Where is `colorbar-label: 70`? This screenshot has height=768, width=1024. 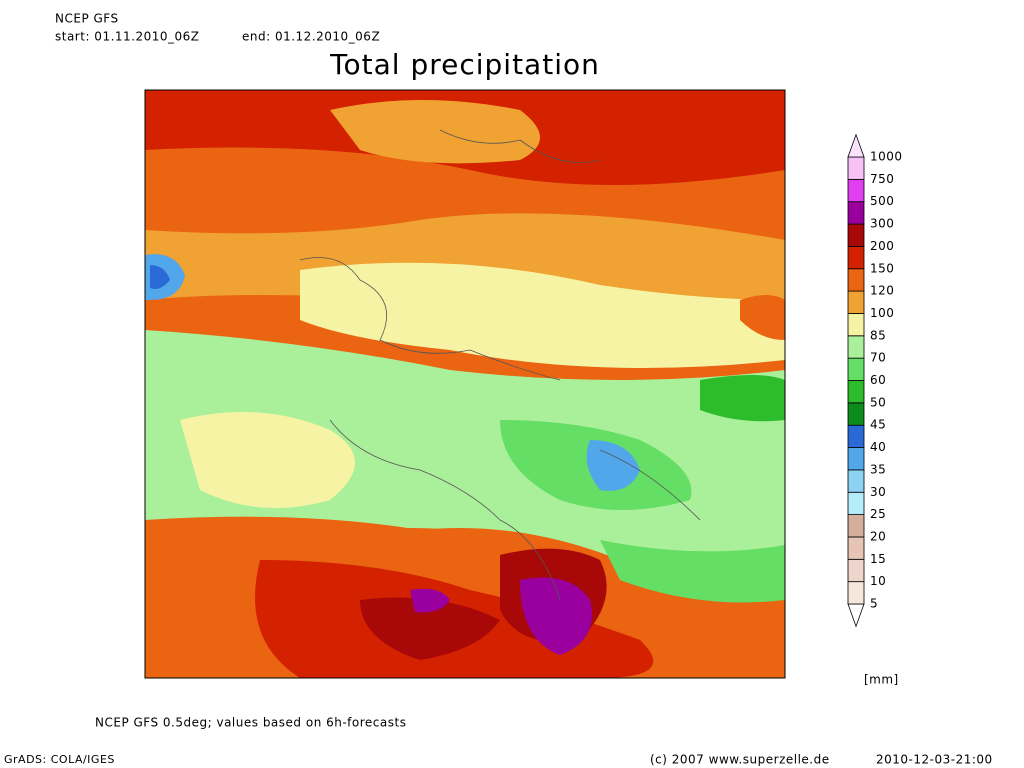 colorbar-label: 70 is located at coordinates (878, 358).